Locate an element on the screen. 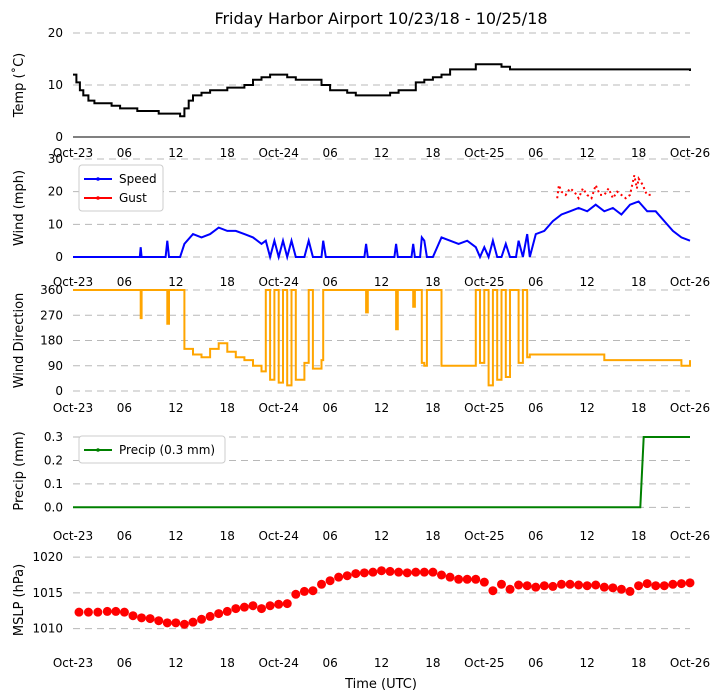 This screenshot has height=700, width=721. x-tick-label-mslp: 18 is located at coordinates (227, 663).